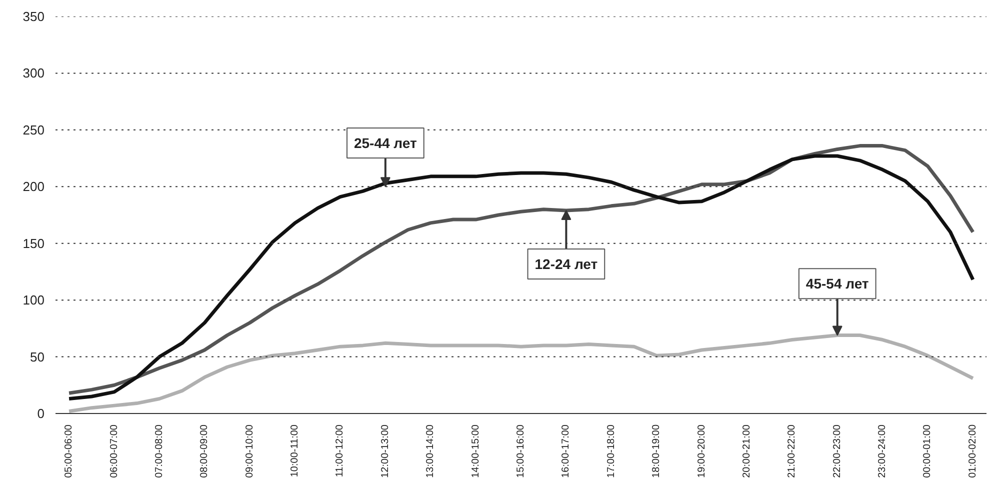 This screenshot has height=483, width=994. I want to click on x-tick-label: 08:00-09:00, so click(204, 451).